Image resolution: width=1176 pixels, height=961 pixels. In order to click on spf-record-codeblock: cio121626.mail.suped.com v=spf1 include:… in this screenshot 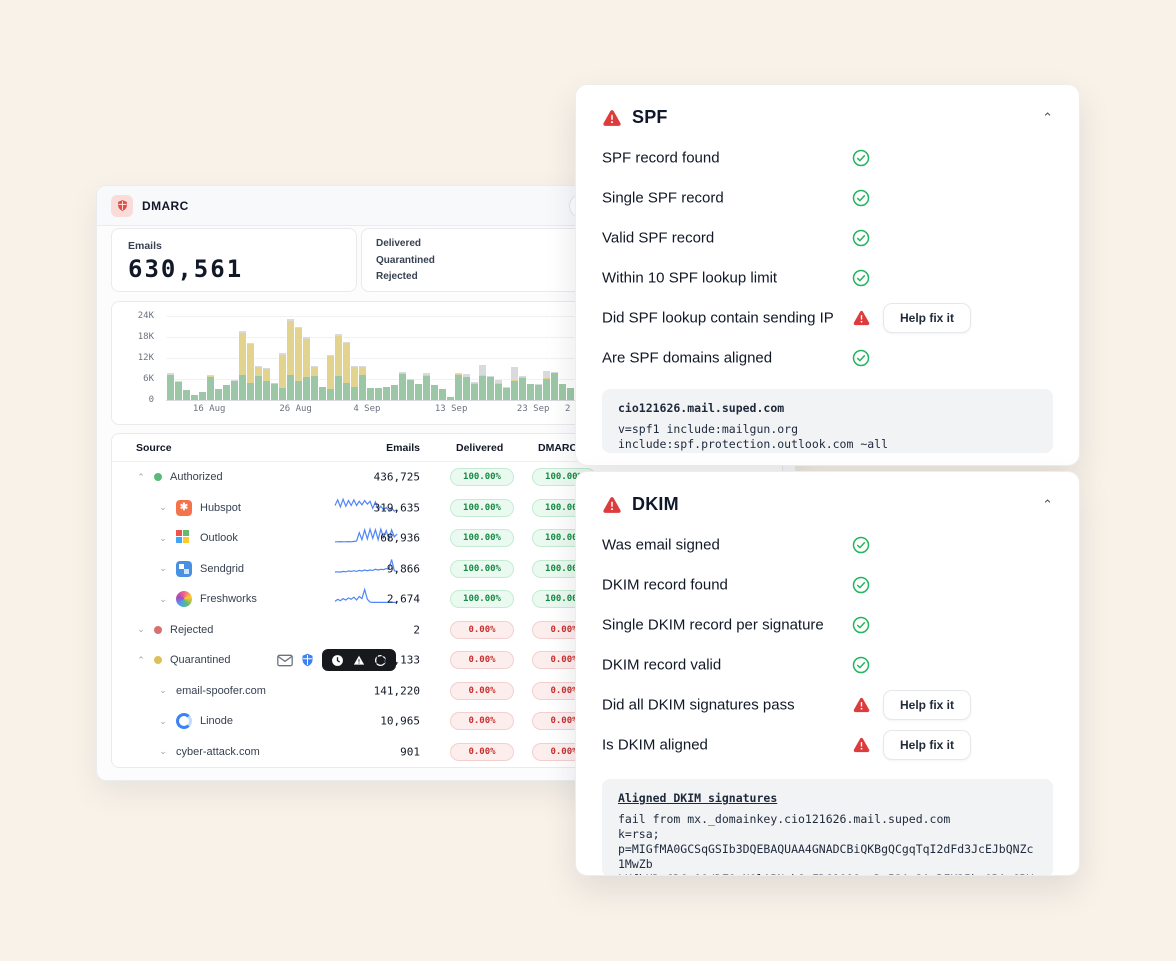, I will do `click(827, 421)`.